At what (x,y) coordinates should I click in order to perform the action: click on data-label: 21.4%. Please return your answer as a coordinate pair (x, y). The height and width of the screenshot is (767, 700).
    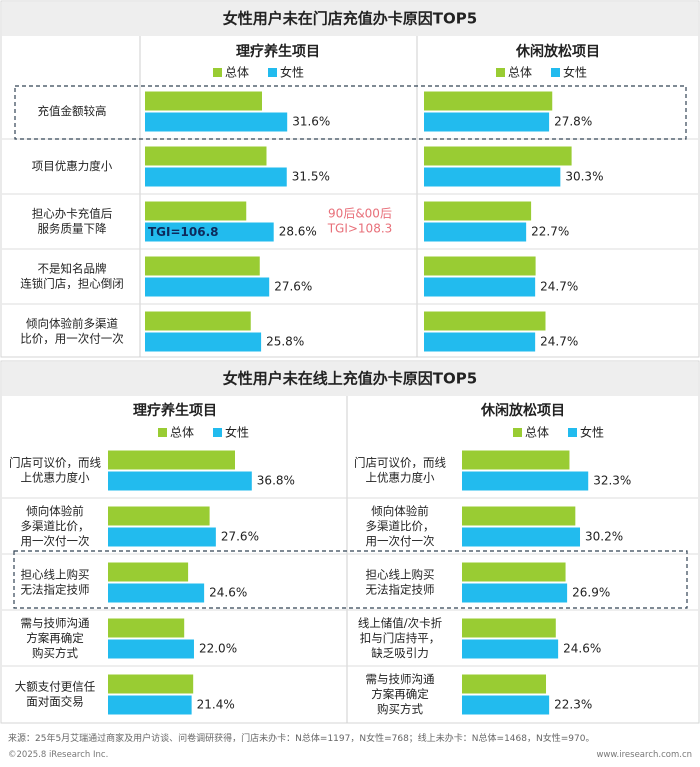
    Looking at the image, I should click on (216, 705).